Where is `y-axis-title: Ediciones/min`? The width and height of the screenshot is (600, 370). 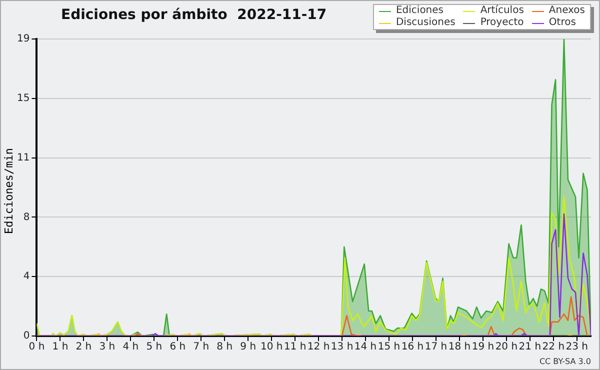
y-axis-title: Ediciones/min is located at coordinates (9, 191).